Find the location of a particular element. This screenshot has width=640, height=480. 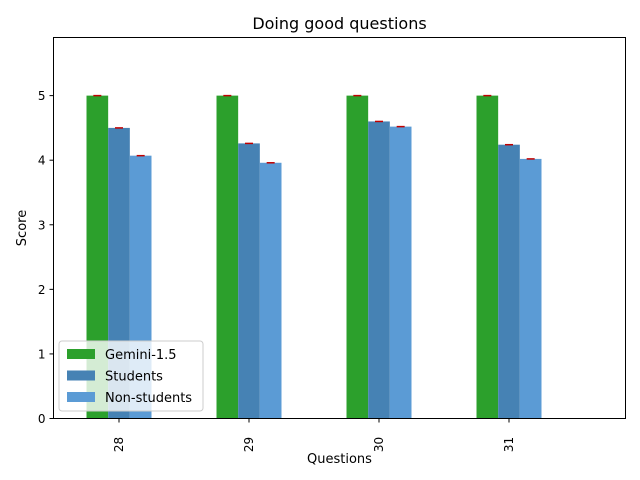

y-tick-label: 1 is located at coordinates (42, 354).